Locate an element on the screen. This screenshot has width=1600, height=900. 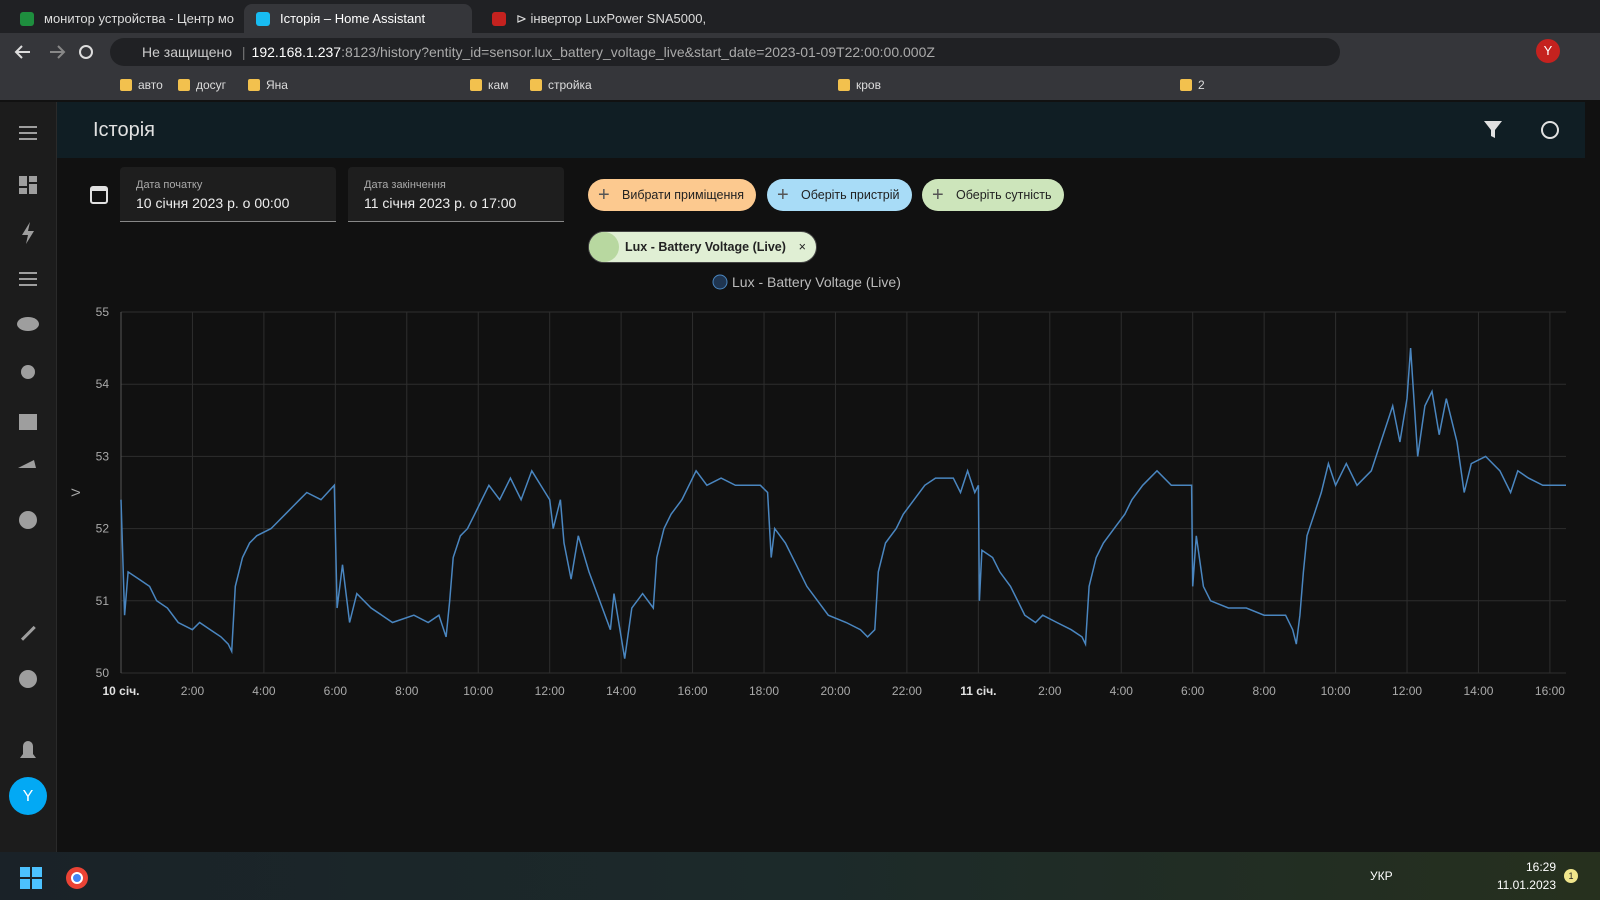
notification-badge: 1 is located at coordinates (1571, 876).